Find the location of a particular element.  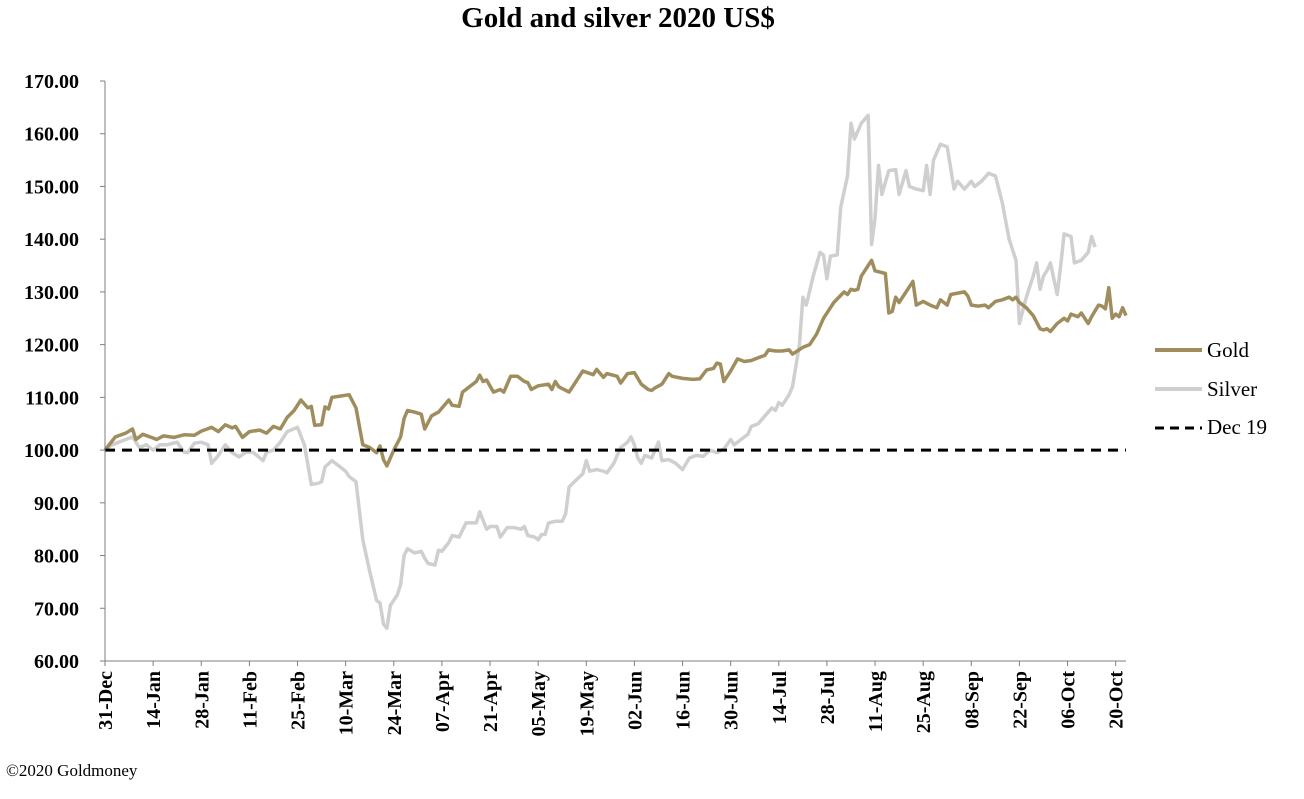

y-tick-label: 130.00 is located at coordinates (51, 293).